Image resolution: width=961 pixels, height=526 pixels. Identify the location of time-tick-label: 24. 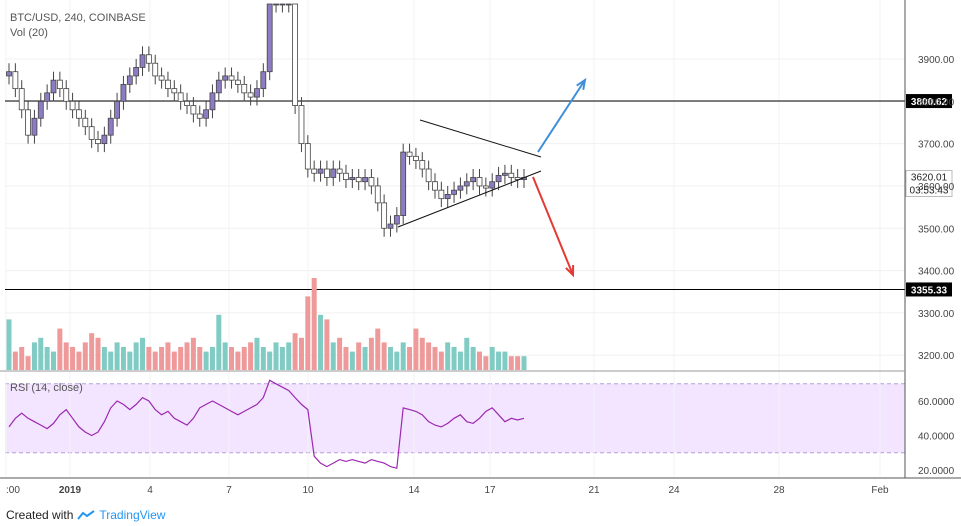
(674, 490).